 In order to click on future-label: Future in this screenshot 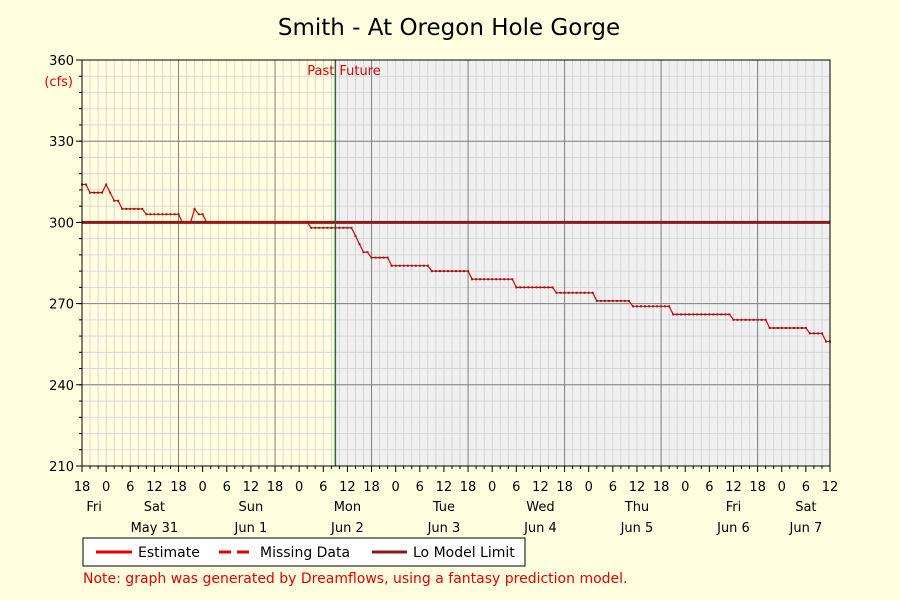, I will do `click(359, 71)`.